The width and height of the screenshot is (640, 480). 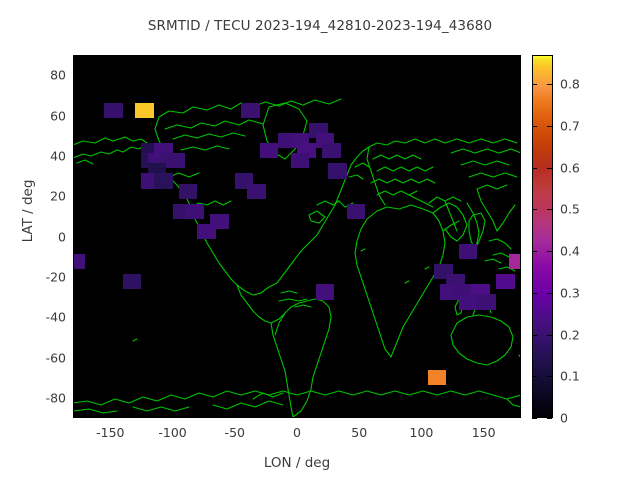 I want to click on colorbar-tick-label: 0.3, so click(x=570, y=293).